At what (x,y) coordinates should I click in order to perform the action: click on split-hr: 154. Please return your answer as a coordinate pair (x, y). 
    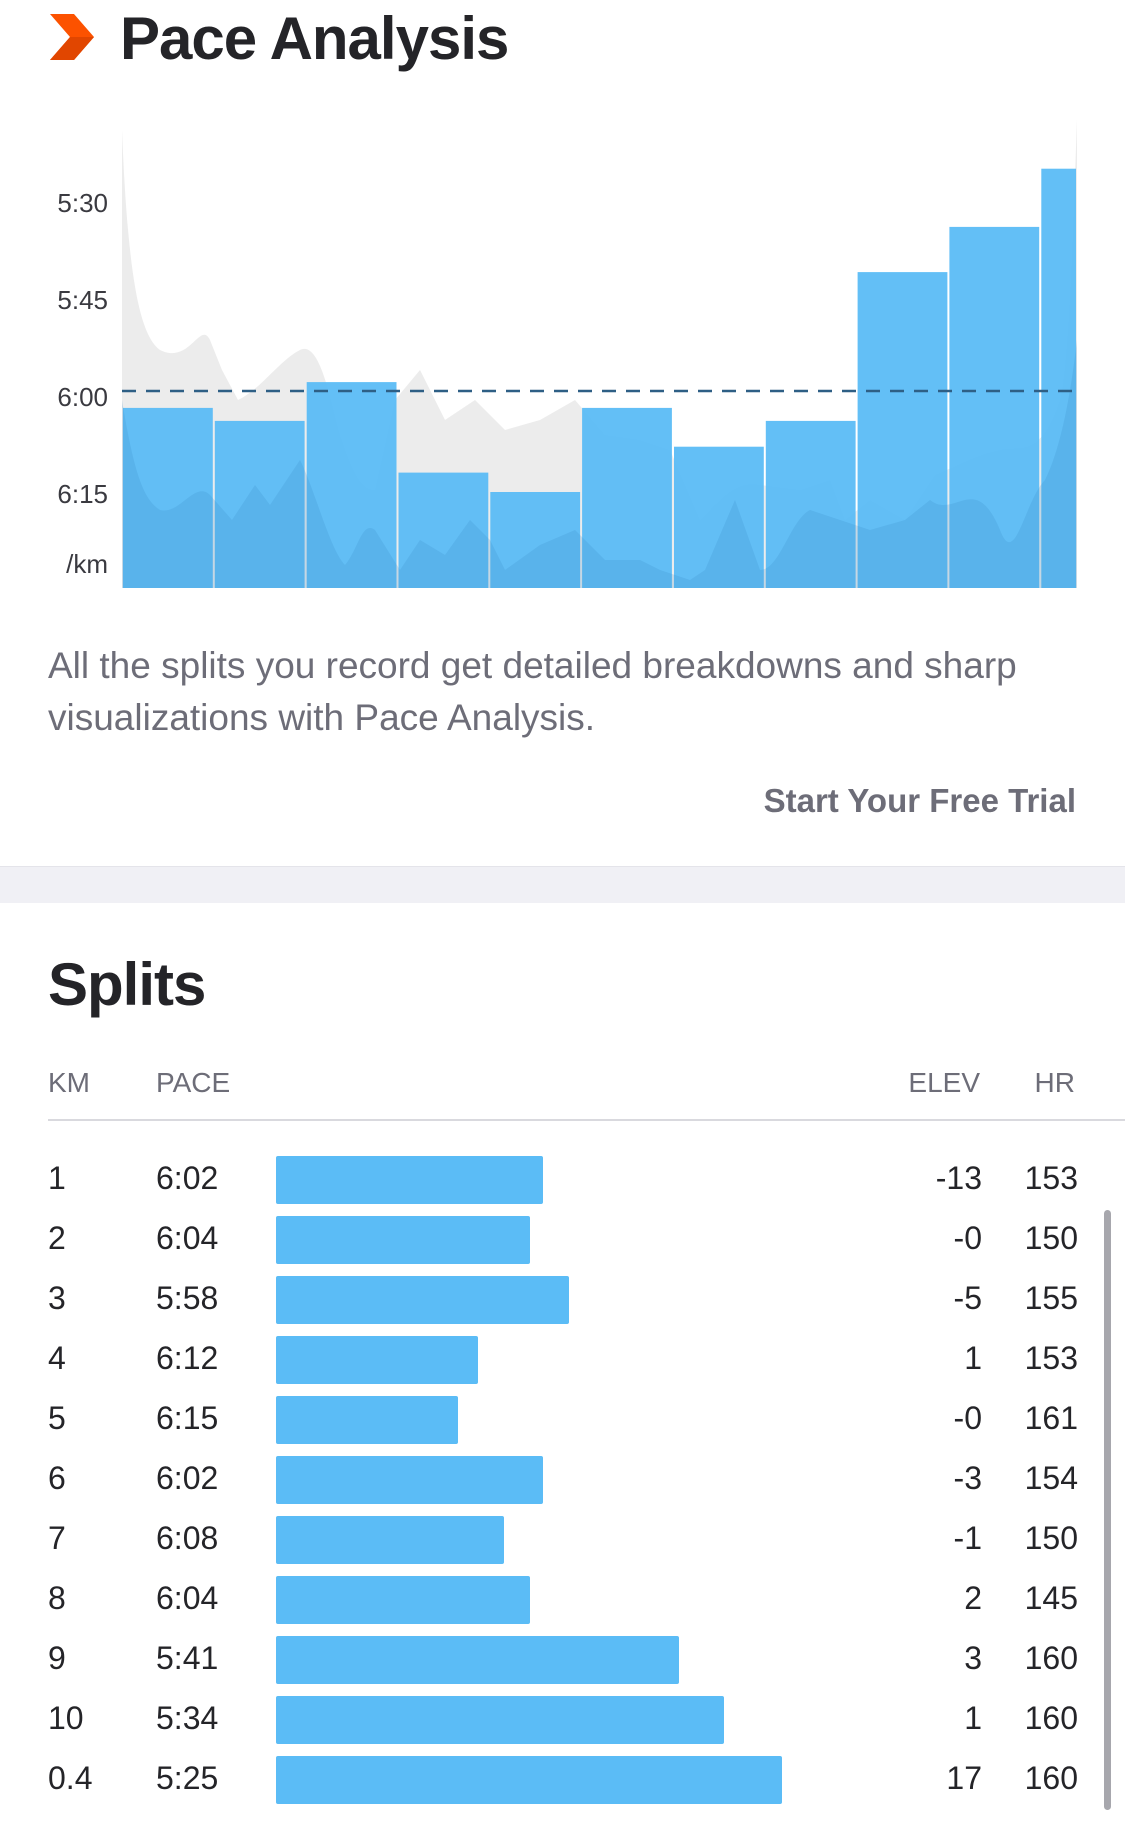
    Looking at the image, I should click on (1051, 1478).